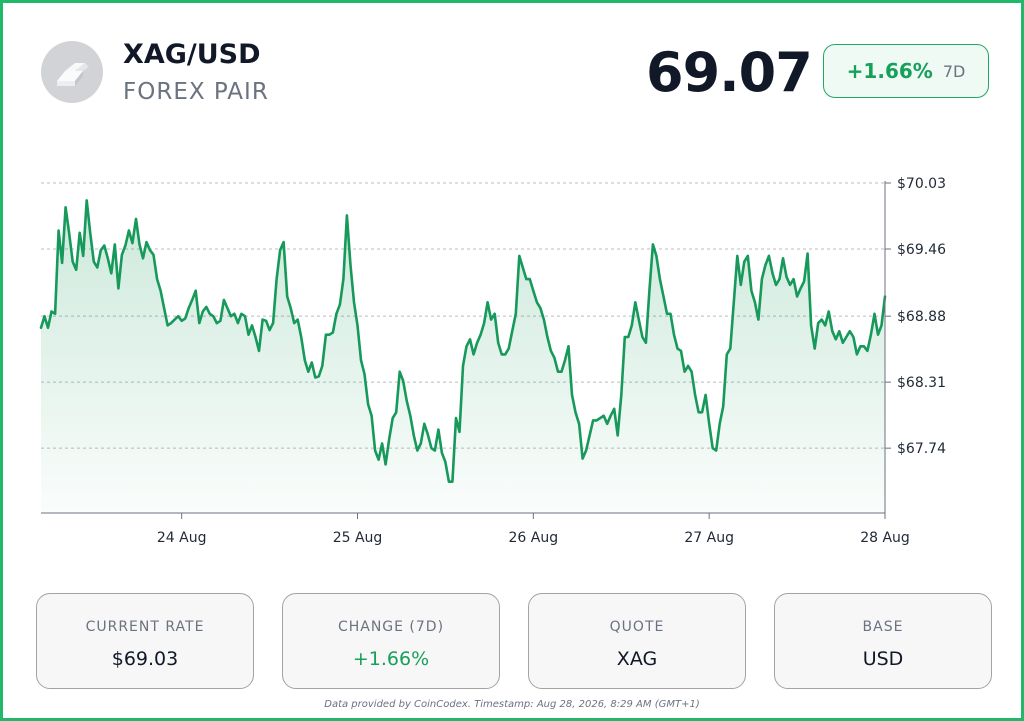 This screenshot has height=721, width=1024. I want to click on change-percent: +1.66%, so click(889, 71).